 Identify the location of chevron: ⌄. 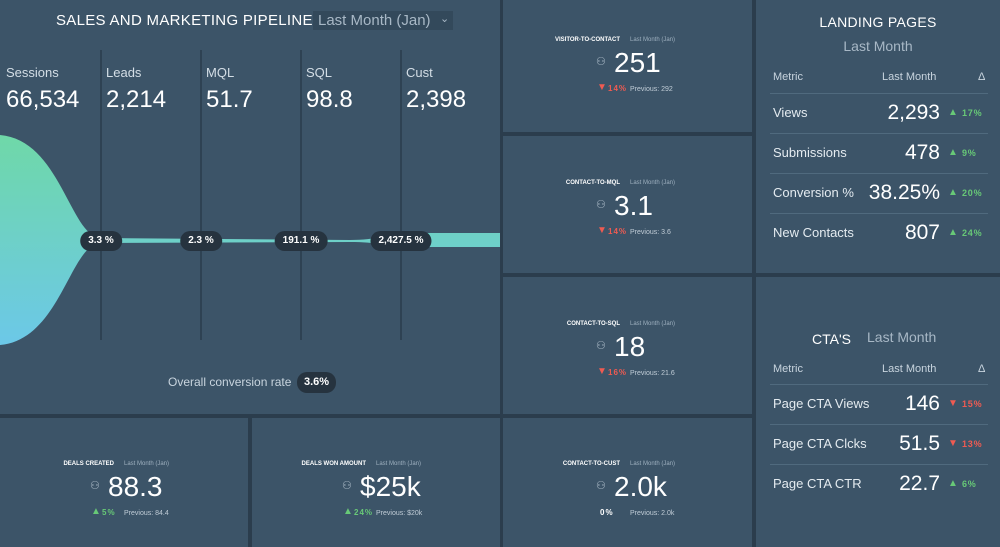
(445, 19).